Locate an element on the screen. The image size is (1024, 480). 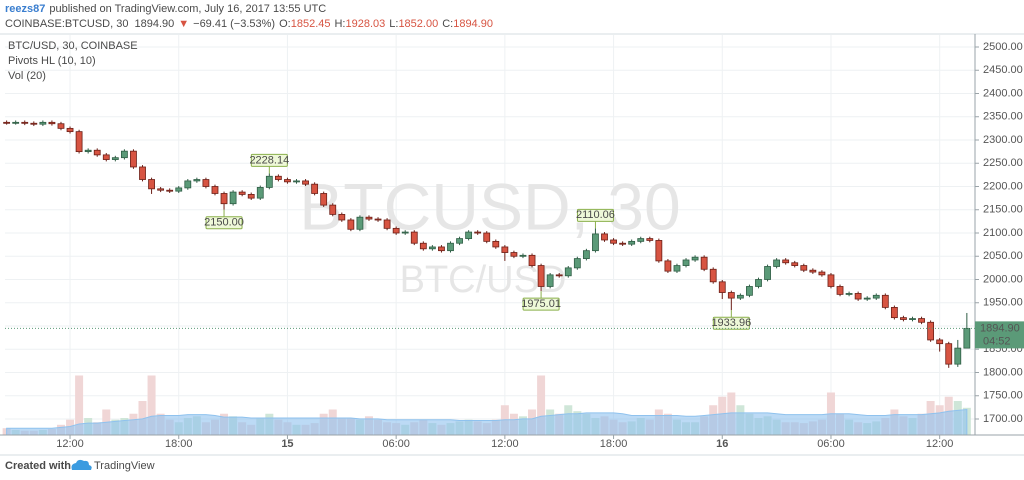
ohlc-value: 1928.03 is located at coordinates (365, 24).